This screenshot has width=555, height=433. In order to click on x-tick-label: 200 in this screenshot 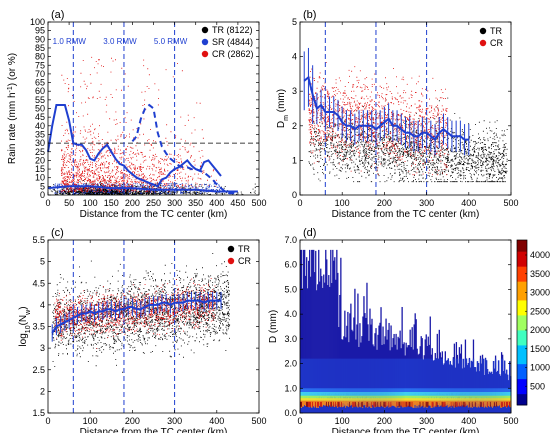, I will do `click(132, 421)`.